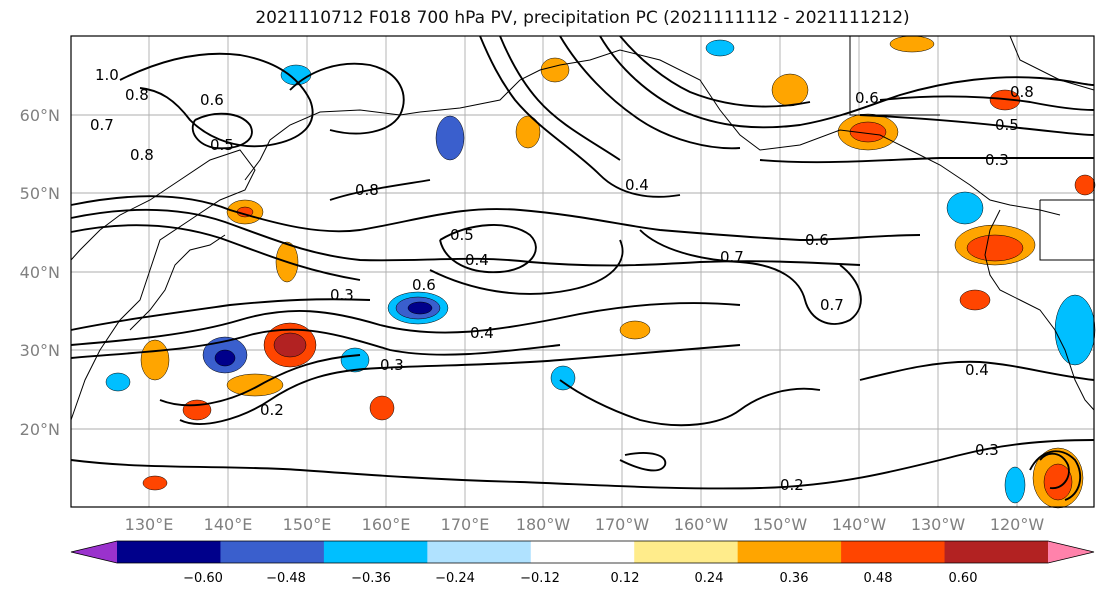  Describe the element at coordinates (203, 578) in the screenshot. I see `colorbar-tick-label: −0.60` at that location.